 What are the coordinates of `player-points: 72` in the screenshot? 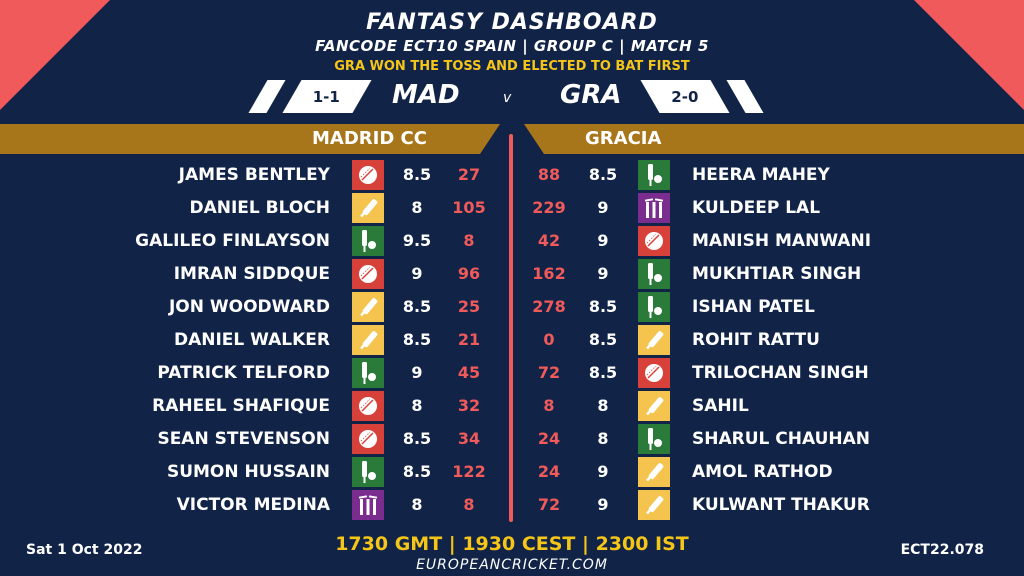 It's located at (549, 372).